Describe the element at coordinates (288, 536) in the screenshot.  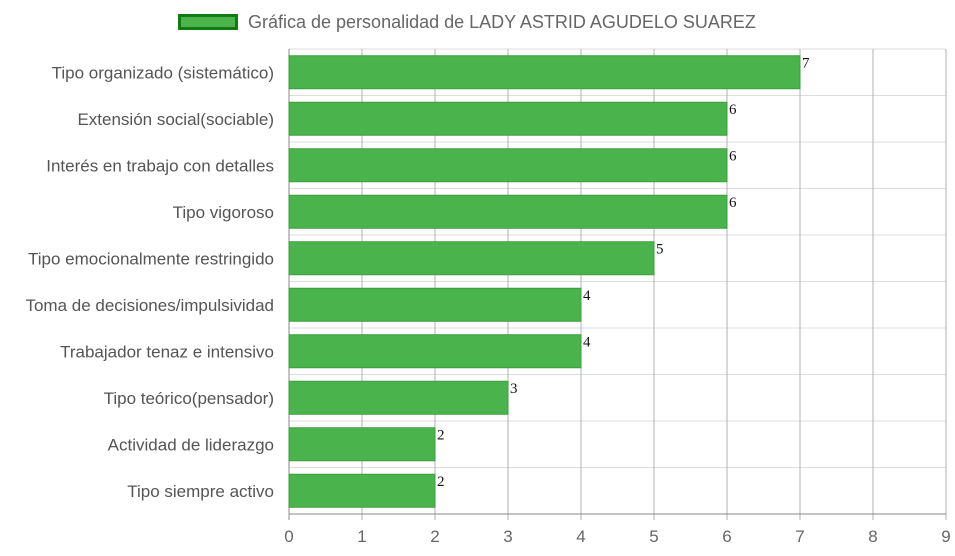
I see `x-tick-label: 0` at that location.